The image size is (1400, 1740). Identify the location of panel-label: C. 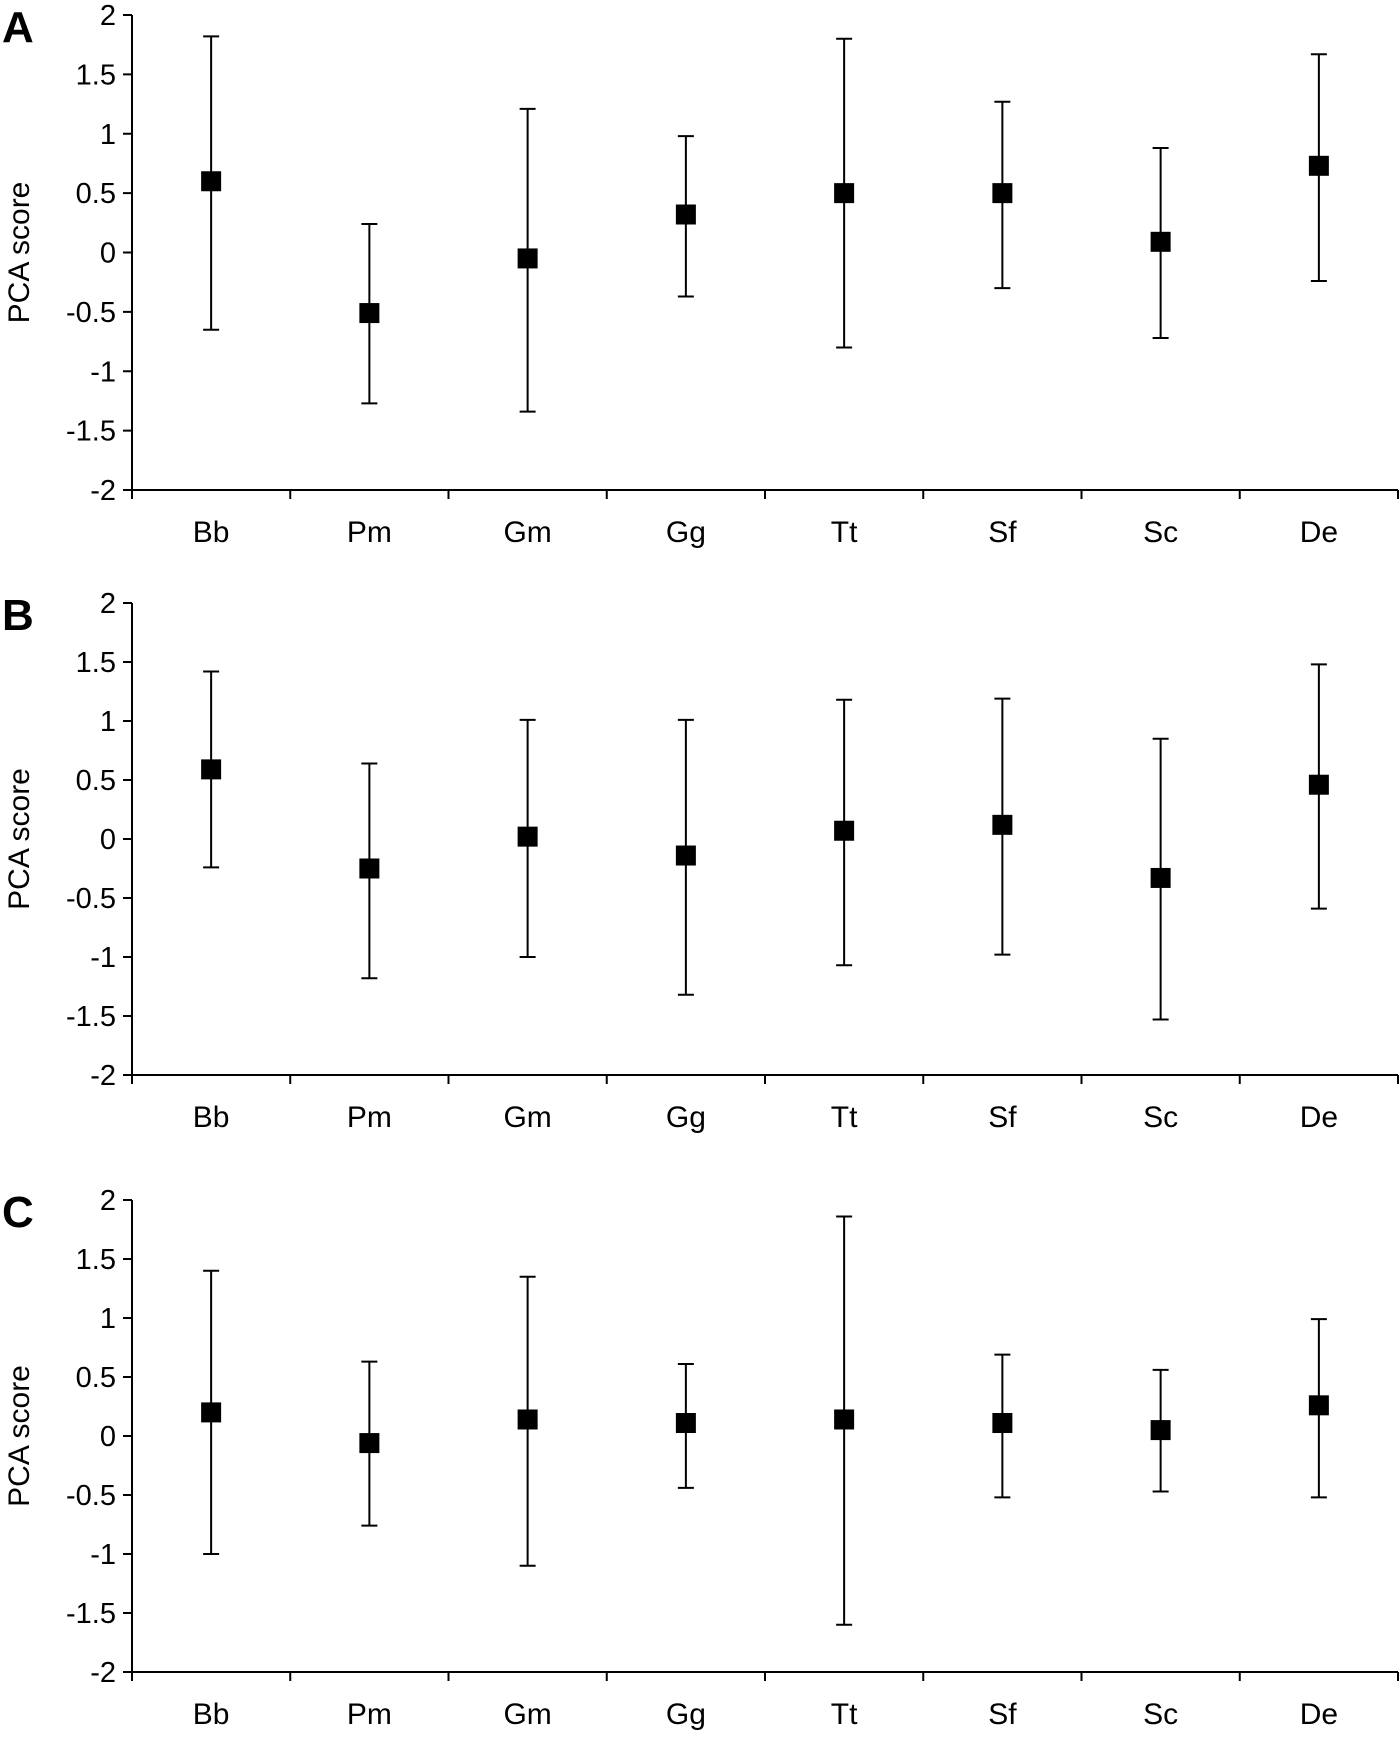
(18, 1212).